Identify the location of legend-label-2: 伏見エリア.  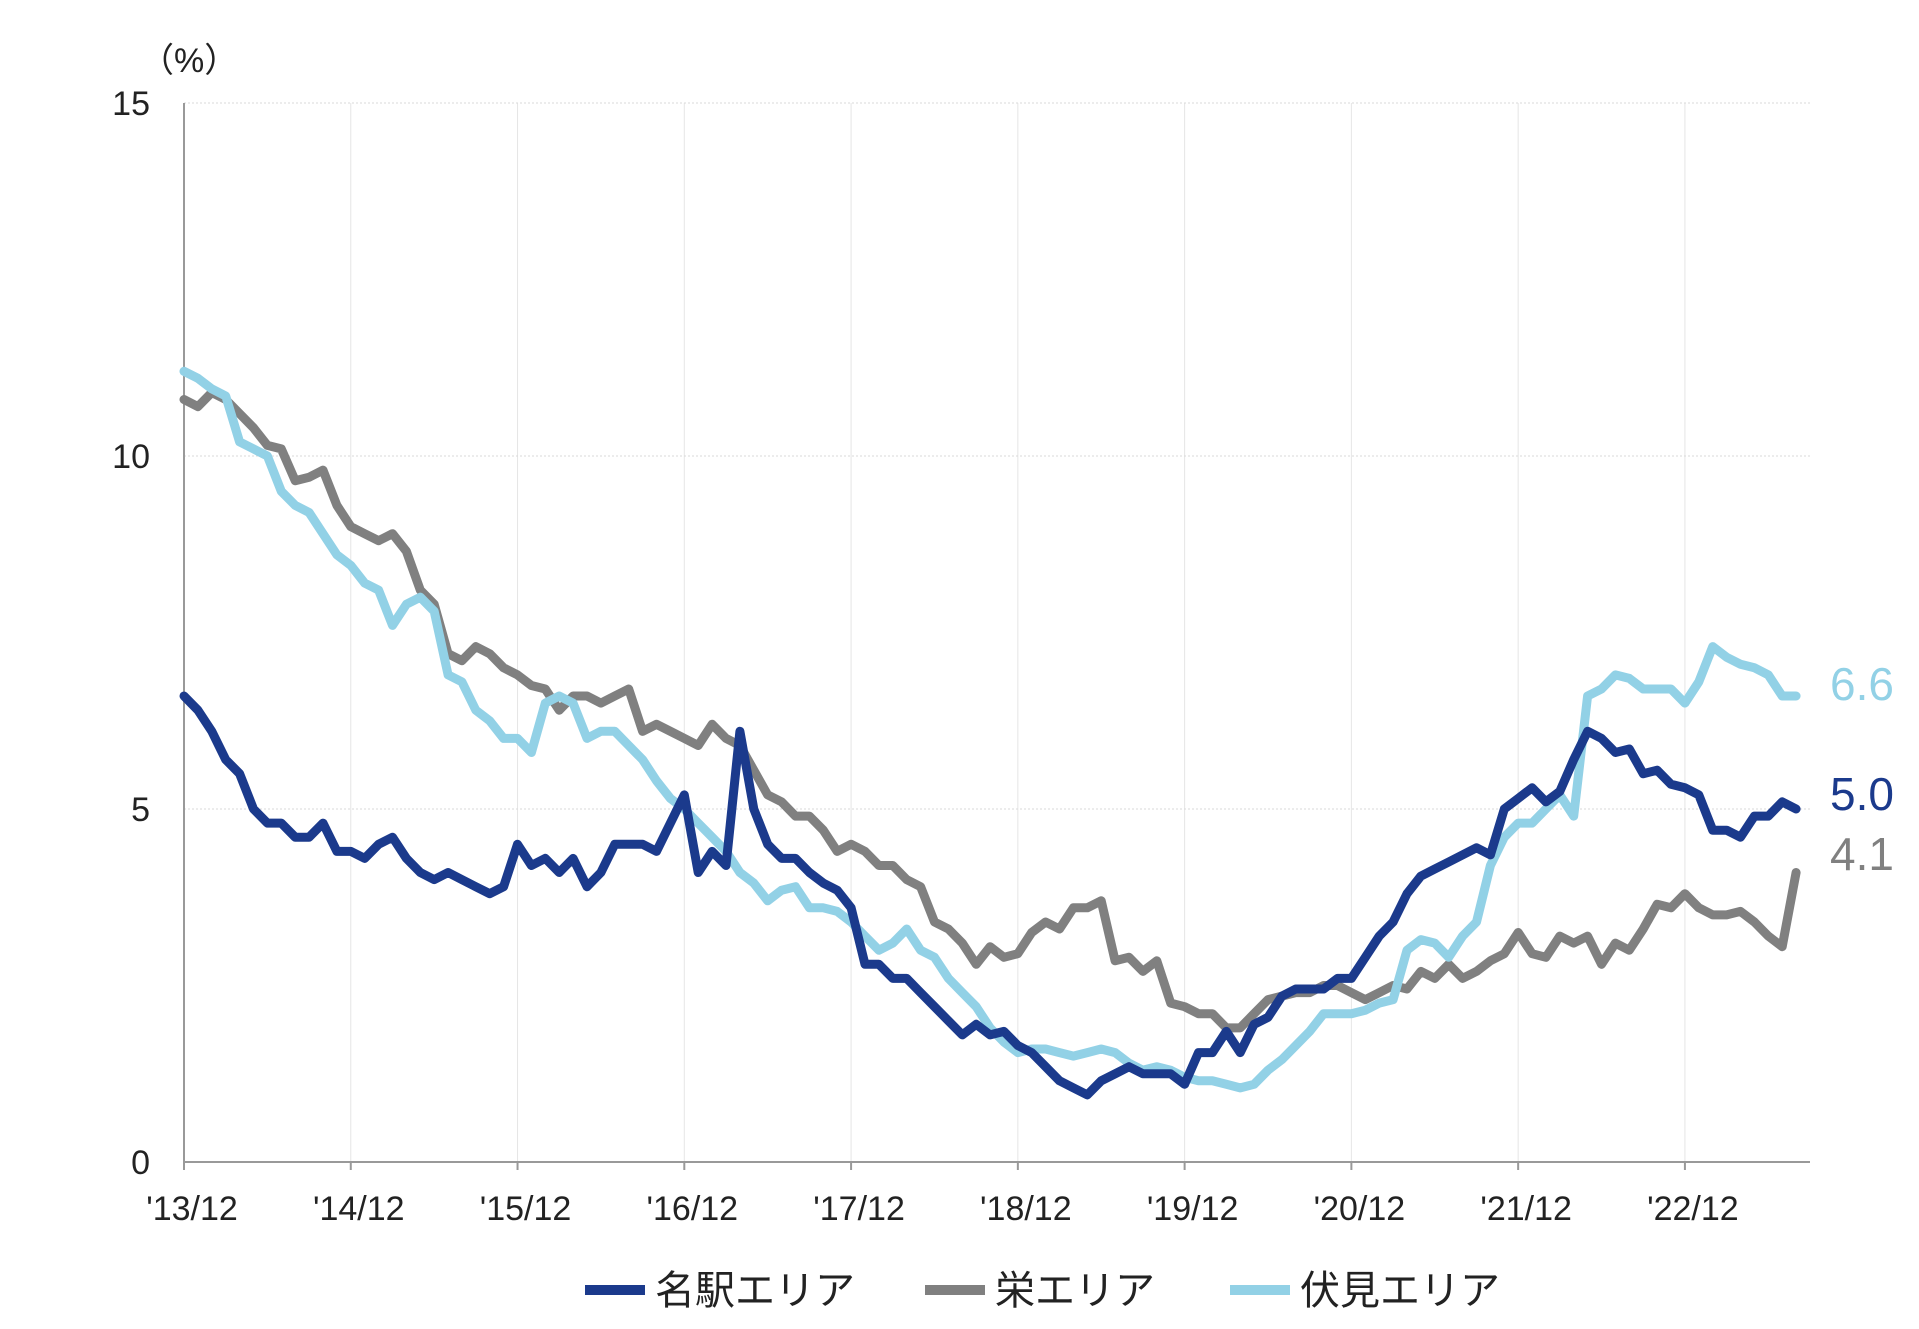
(1400, 1291).